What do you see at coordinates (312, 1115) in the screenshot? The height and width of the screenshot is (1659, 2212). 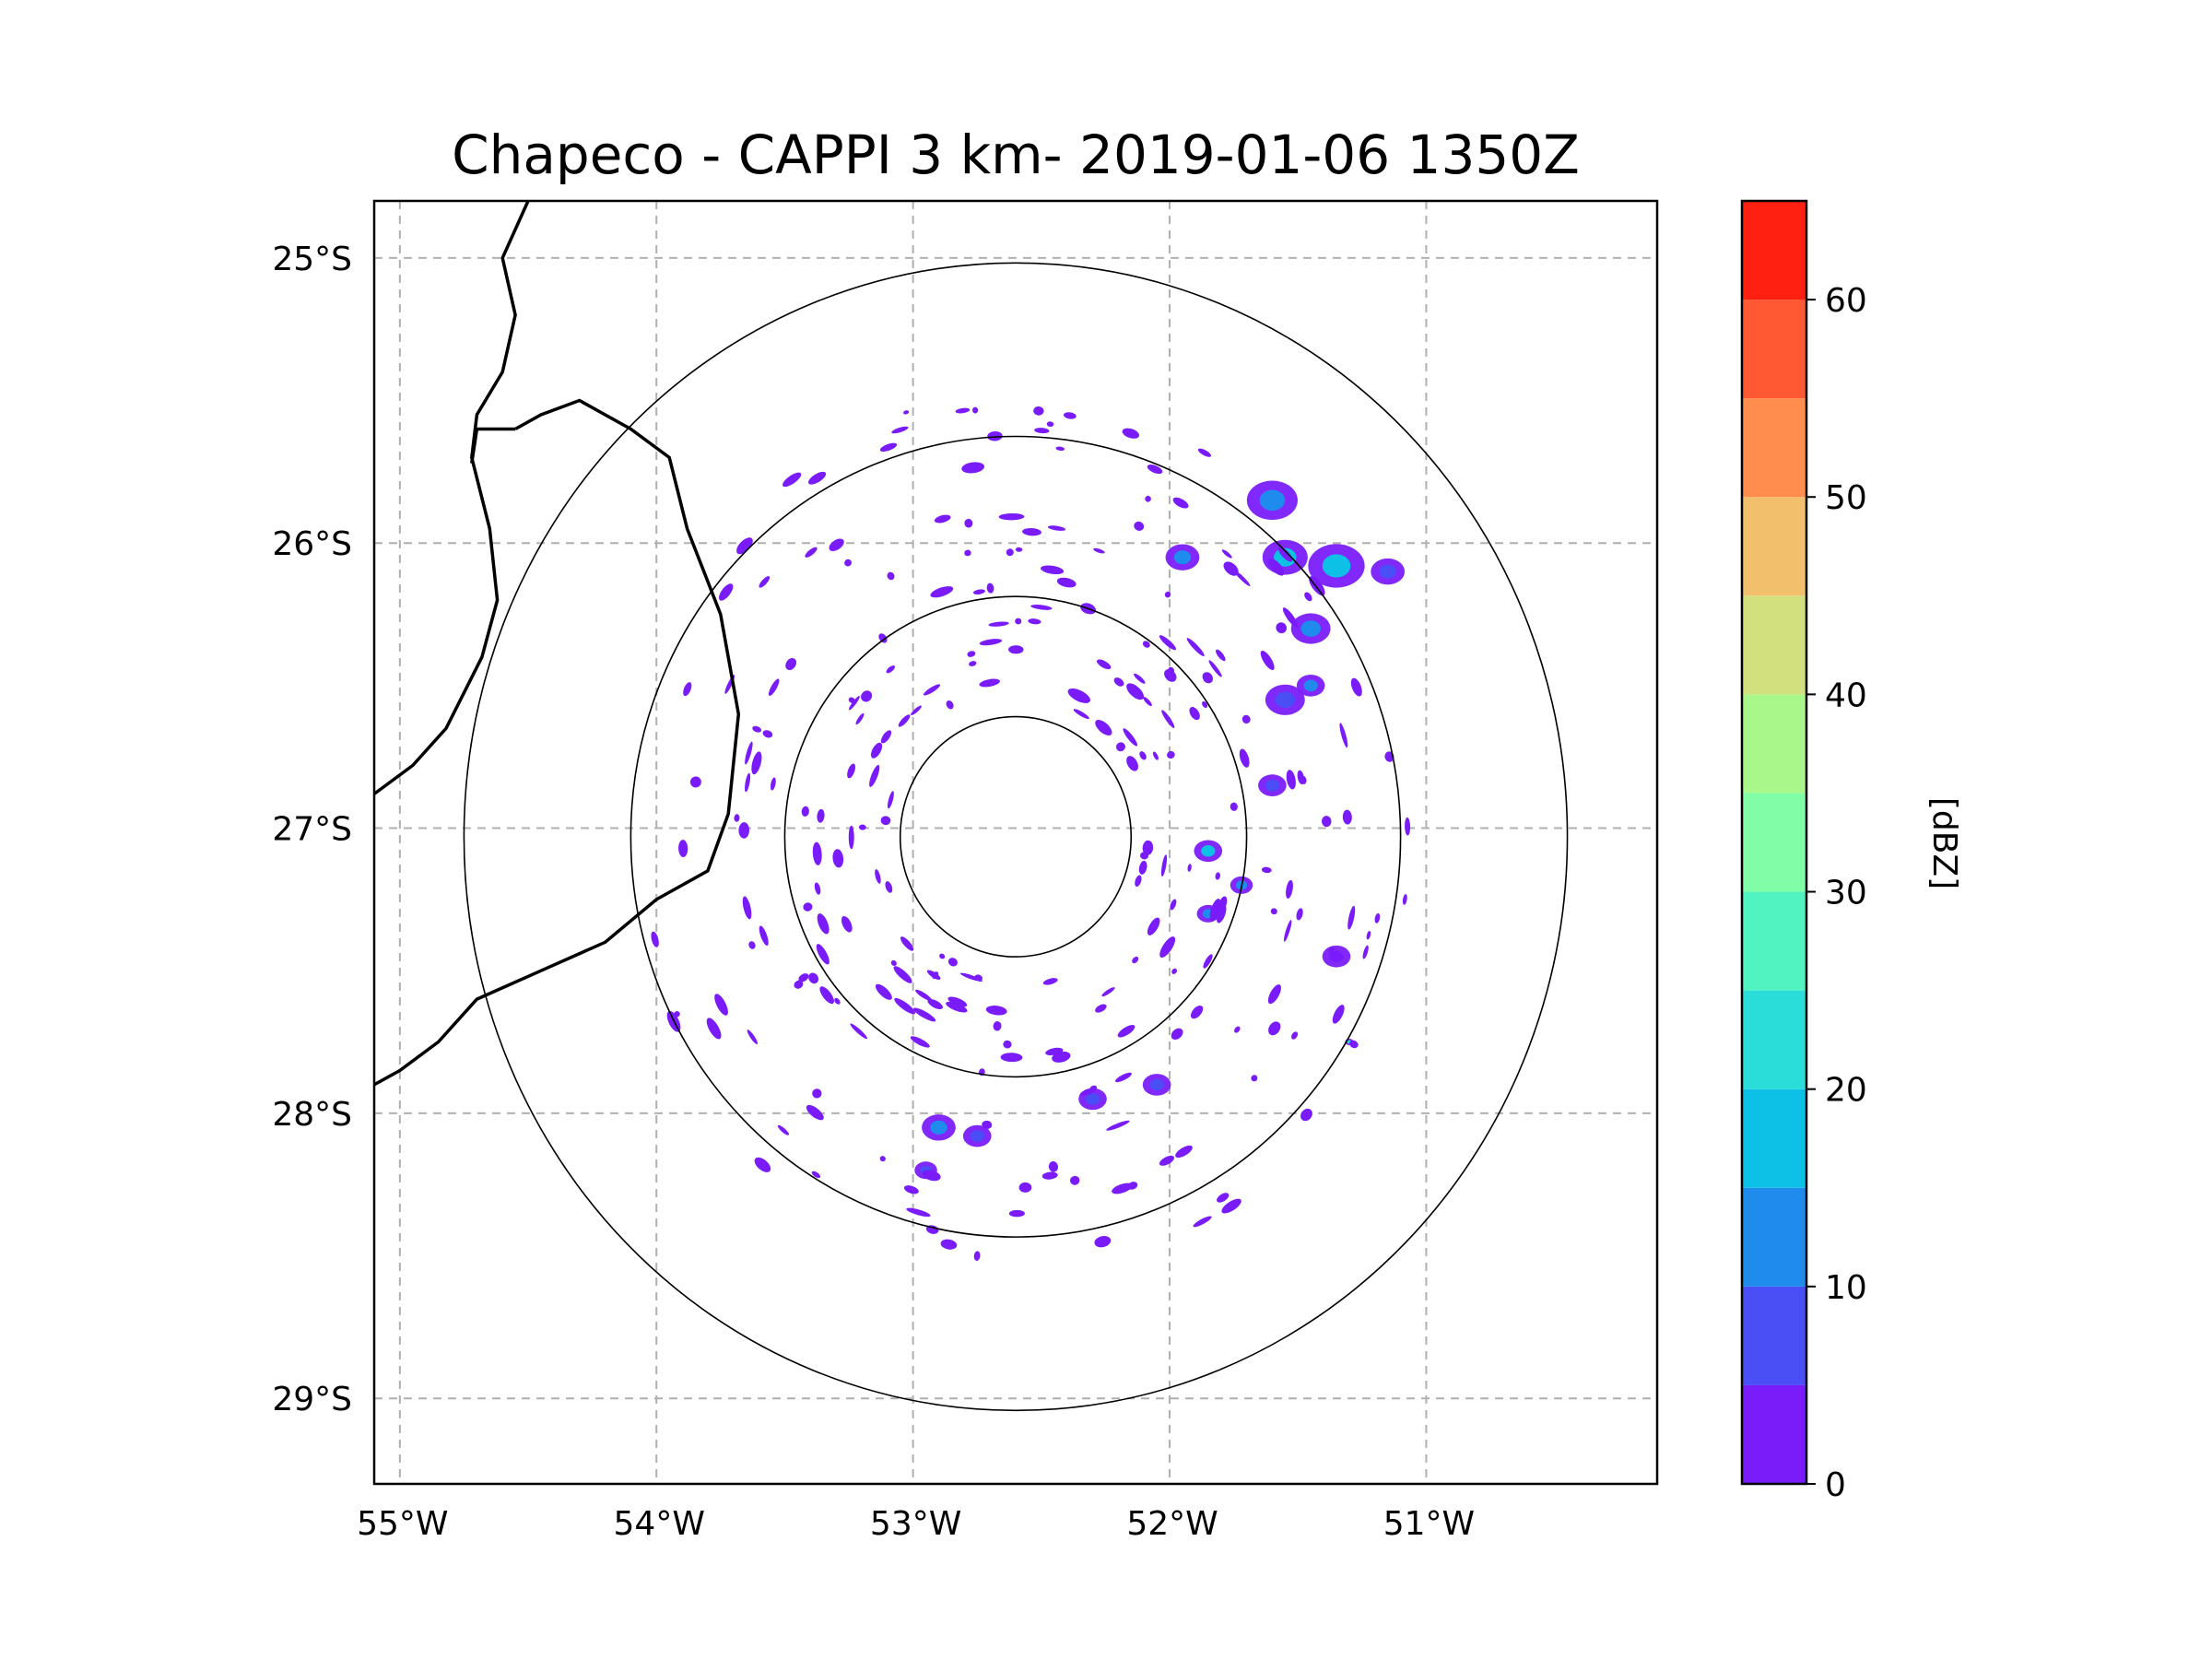 I see `lat-tick-label: 28°S` at bounding box center [312, 1115].